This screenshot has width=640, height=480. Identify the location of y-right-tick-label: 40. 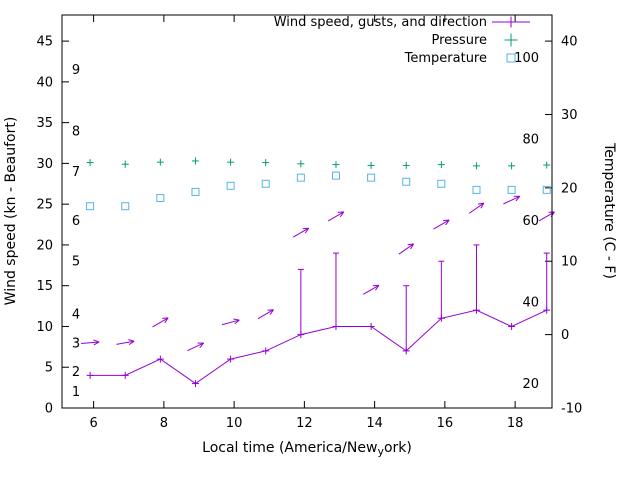
(569, 42).